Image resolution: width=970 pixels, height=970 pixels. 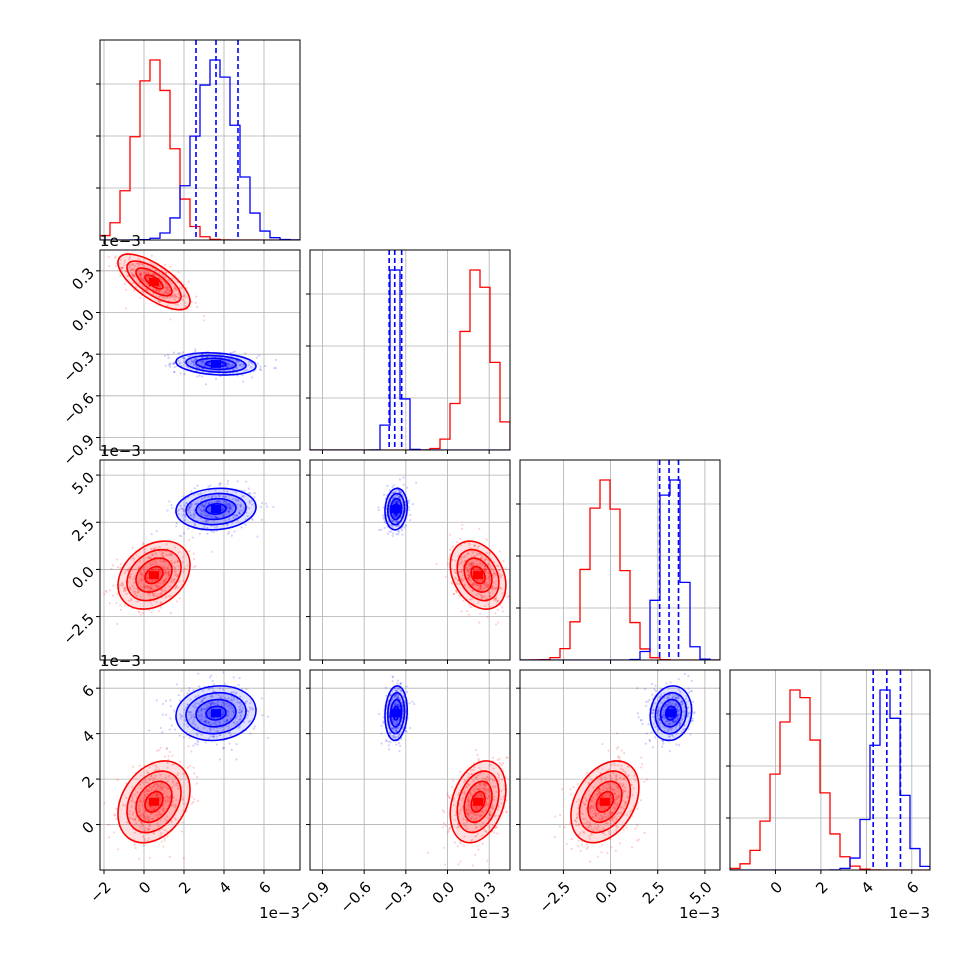 I want to click on x-tick-label: 0, so click(x=144, y=887).